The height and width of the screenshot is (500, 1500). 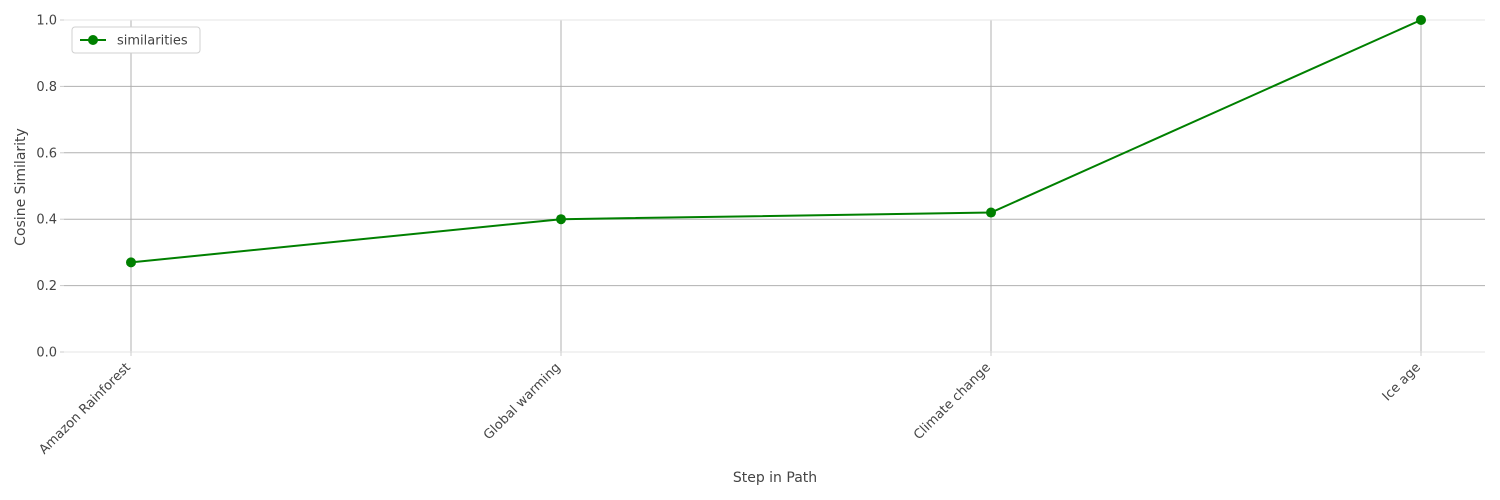 I want to click on legend: similarities, so click(x=136, y=40).